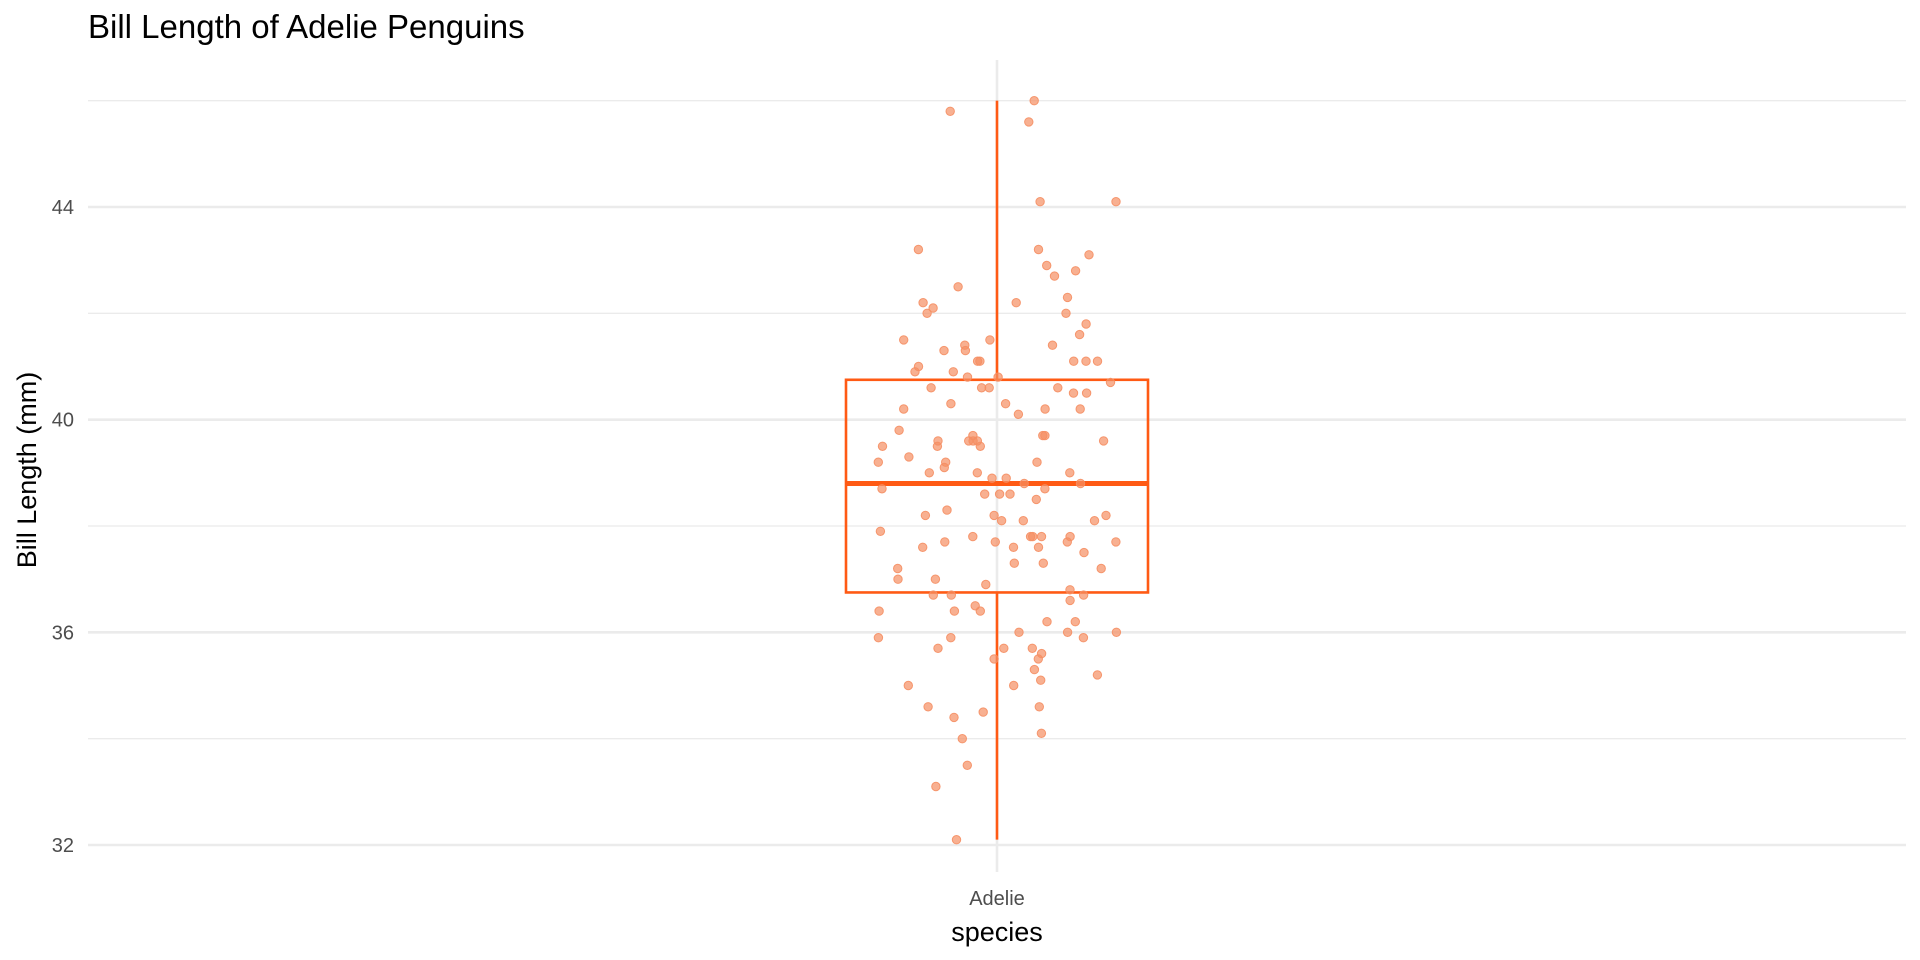 The height and width of the screenshot is (960, 1920). What do you see at coordinates (997, 470) in the screenshot?
I see `jittered-points` at bounding box center [997, 470].